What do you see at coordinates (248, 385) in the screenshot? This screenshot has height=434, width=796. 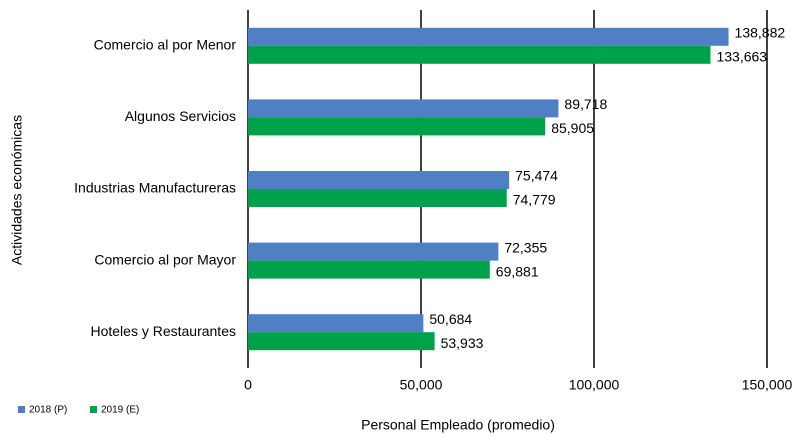 I see `x-tick-label: 0` at bounding box center [248, 385].